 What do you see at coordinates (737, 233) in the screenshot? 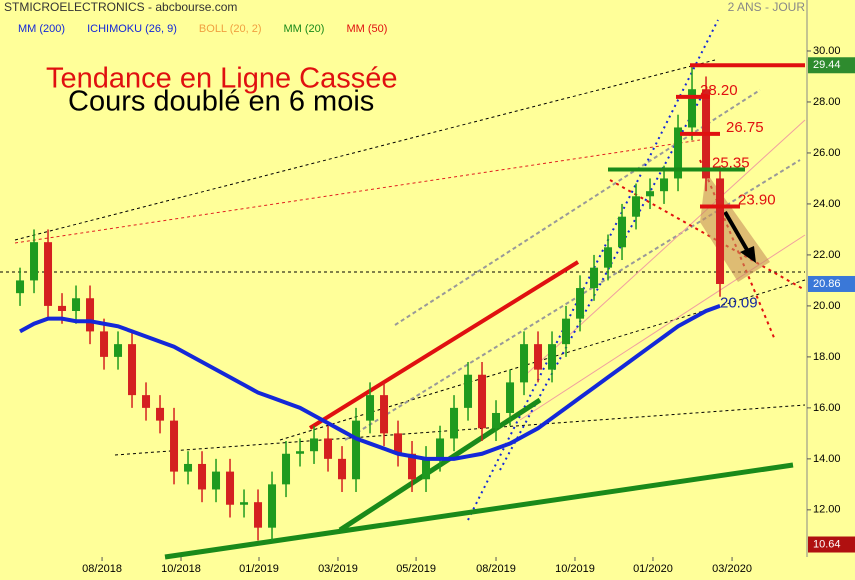
I see `arrow` at bounding box center [737, 233].